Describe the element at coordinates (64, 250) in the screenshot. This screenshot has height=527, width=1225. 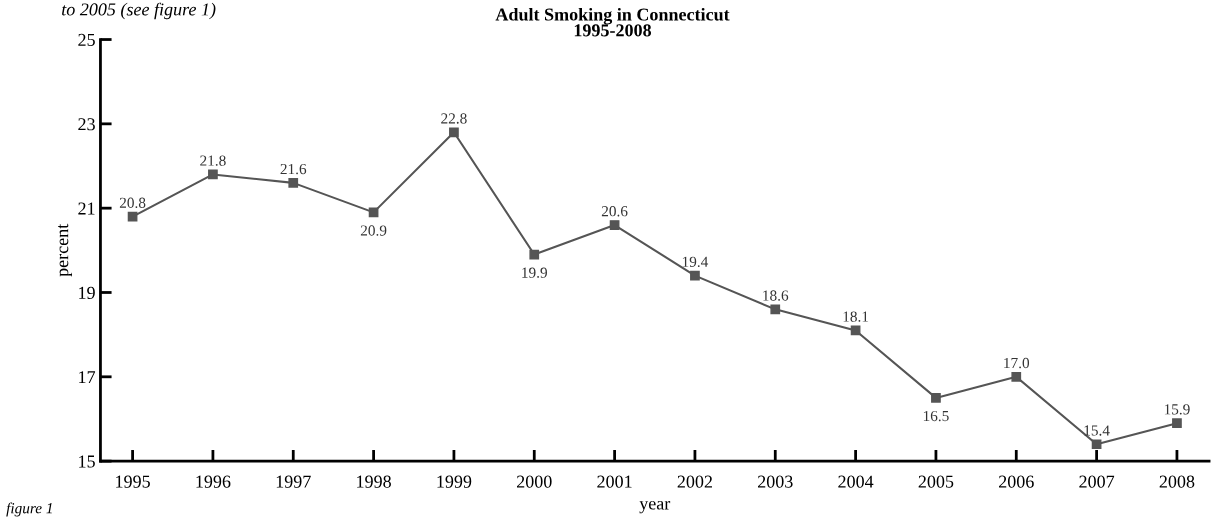
I see `y-axis-title: percent` at that location.